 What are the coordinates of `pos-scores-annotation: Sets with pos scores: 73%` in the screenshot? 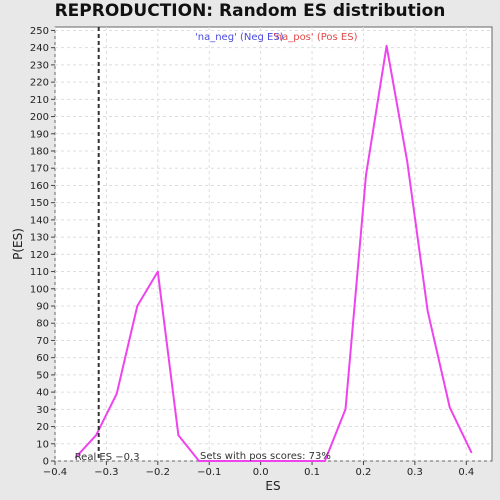 It's located at (265, 456).